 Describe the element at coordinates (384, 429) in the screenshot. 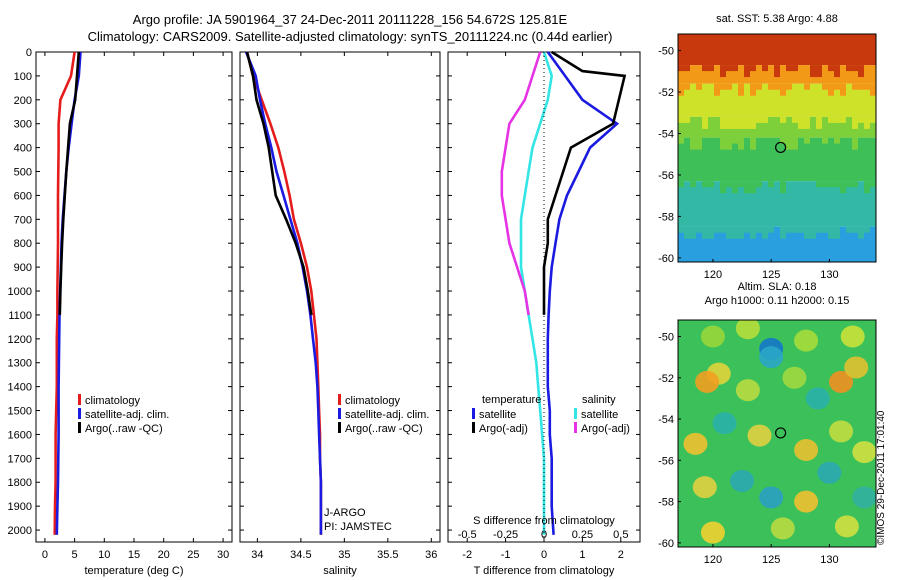

I see `salinity-legend-label: Argo(..raw -QC)` at that location.